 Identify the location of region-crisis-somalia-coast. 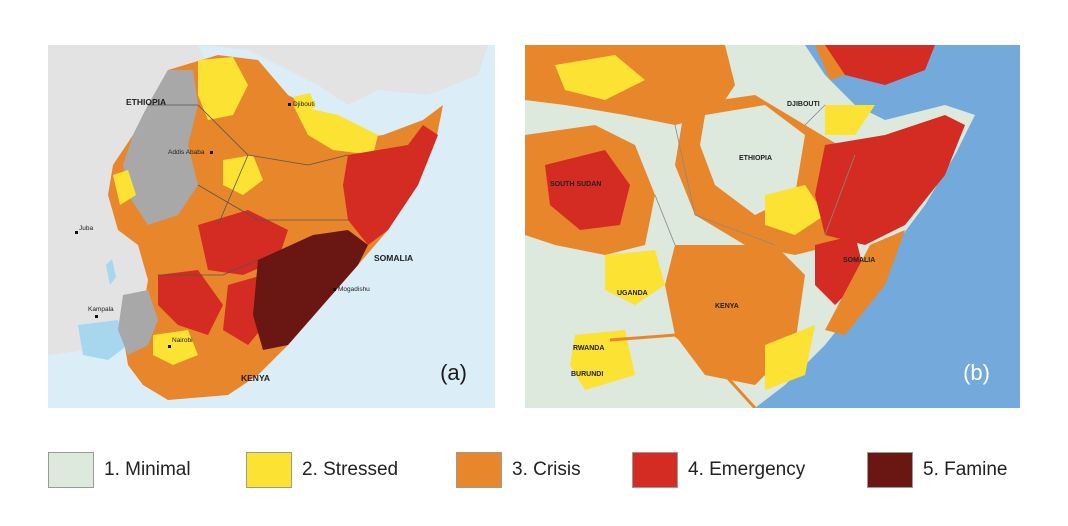
(865, 282).